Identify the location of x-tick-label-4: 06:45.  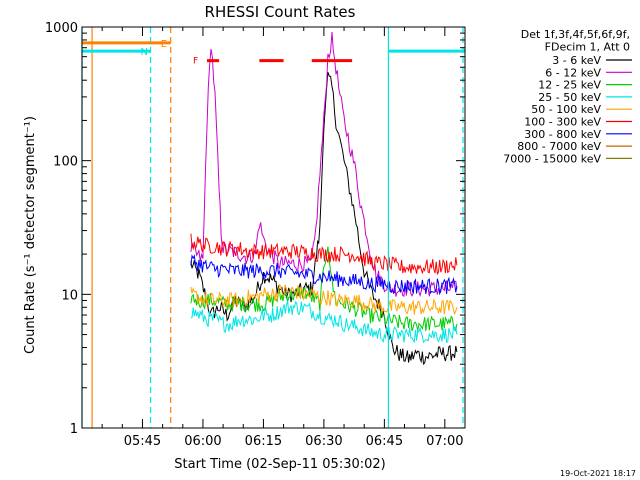
(384, 441).